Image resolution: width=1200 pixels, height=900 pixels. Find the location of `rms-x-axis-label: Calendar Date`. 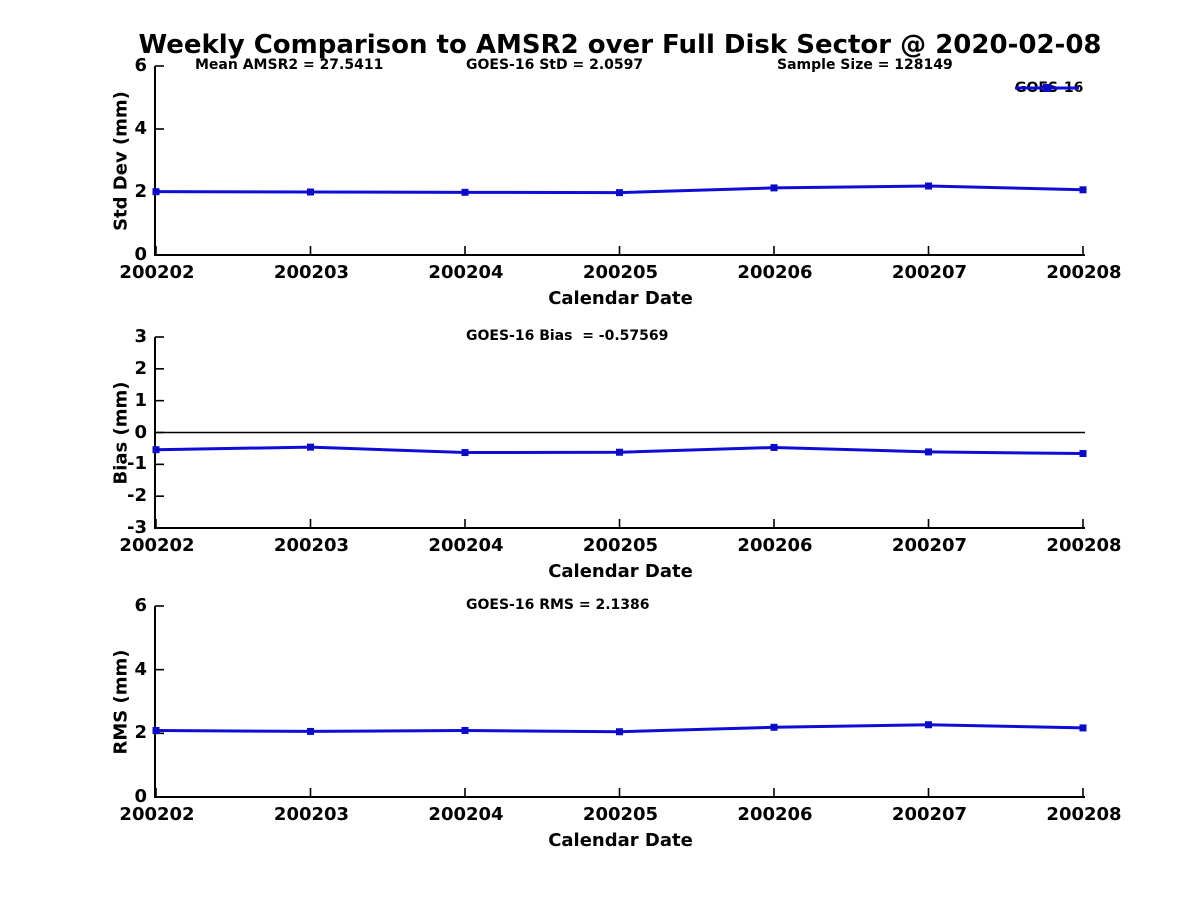

rms-x-axis-label: Calendar Date is located at coordinates (620, 840).